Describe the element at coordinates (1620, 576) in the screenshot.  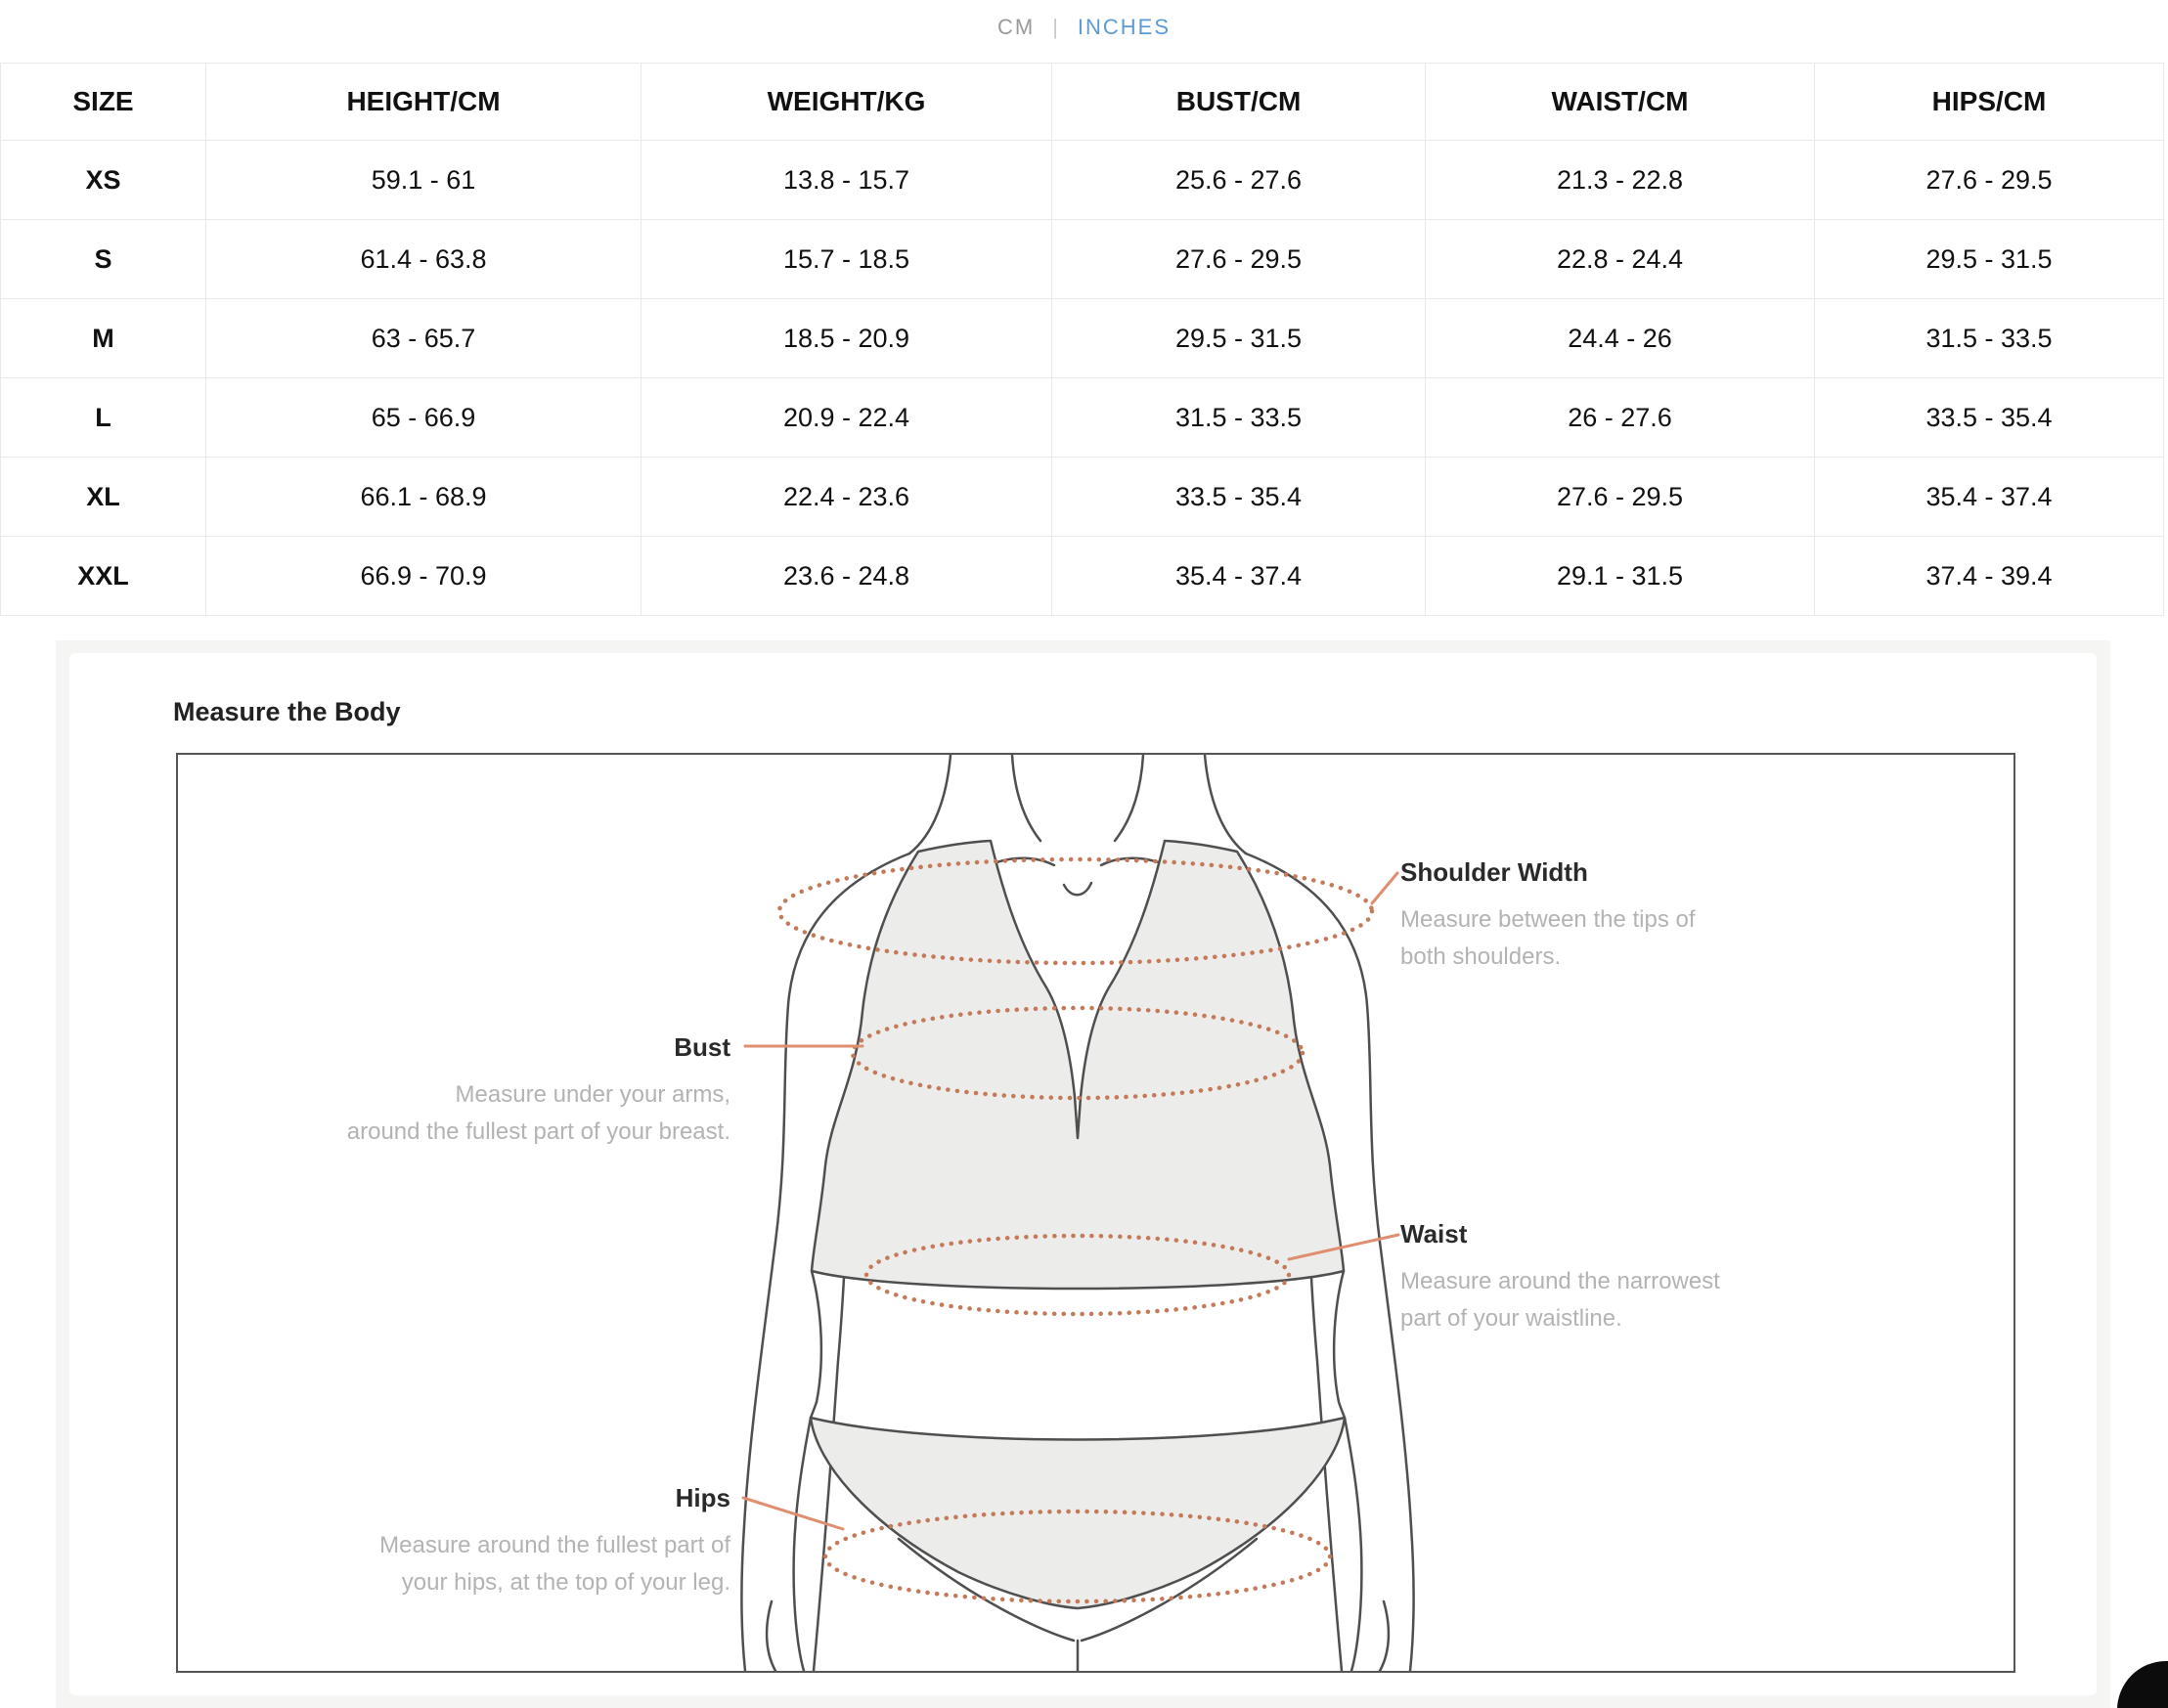
I see `cell-waist: 29.1 - 31.5` at that location.